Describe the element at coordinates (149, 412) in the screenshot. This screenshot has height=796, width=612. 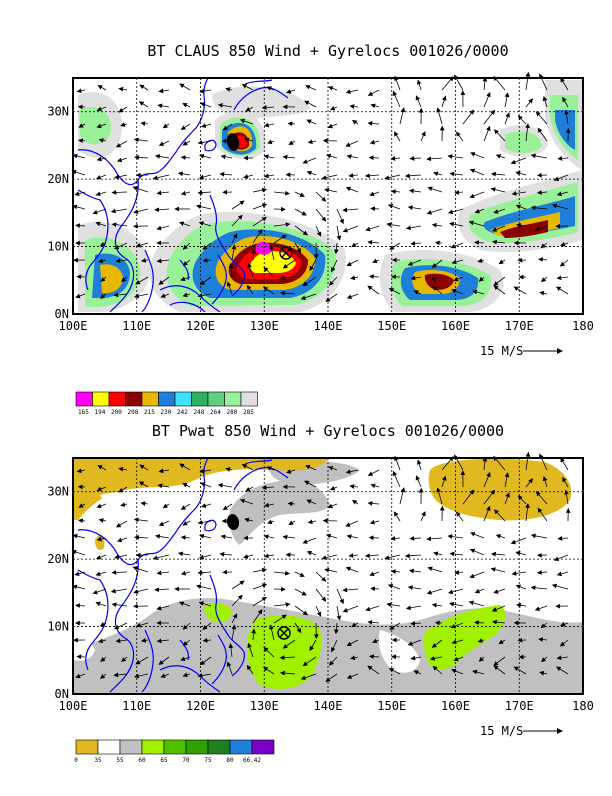
I see `colorbar-label: 215` at that location.